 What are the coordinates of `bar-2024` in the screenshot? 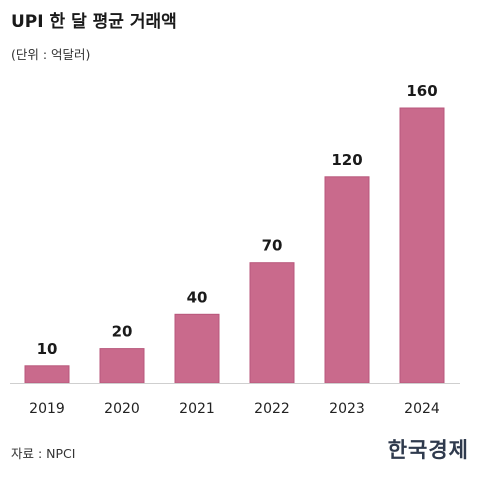 It's located at (422, 245).